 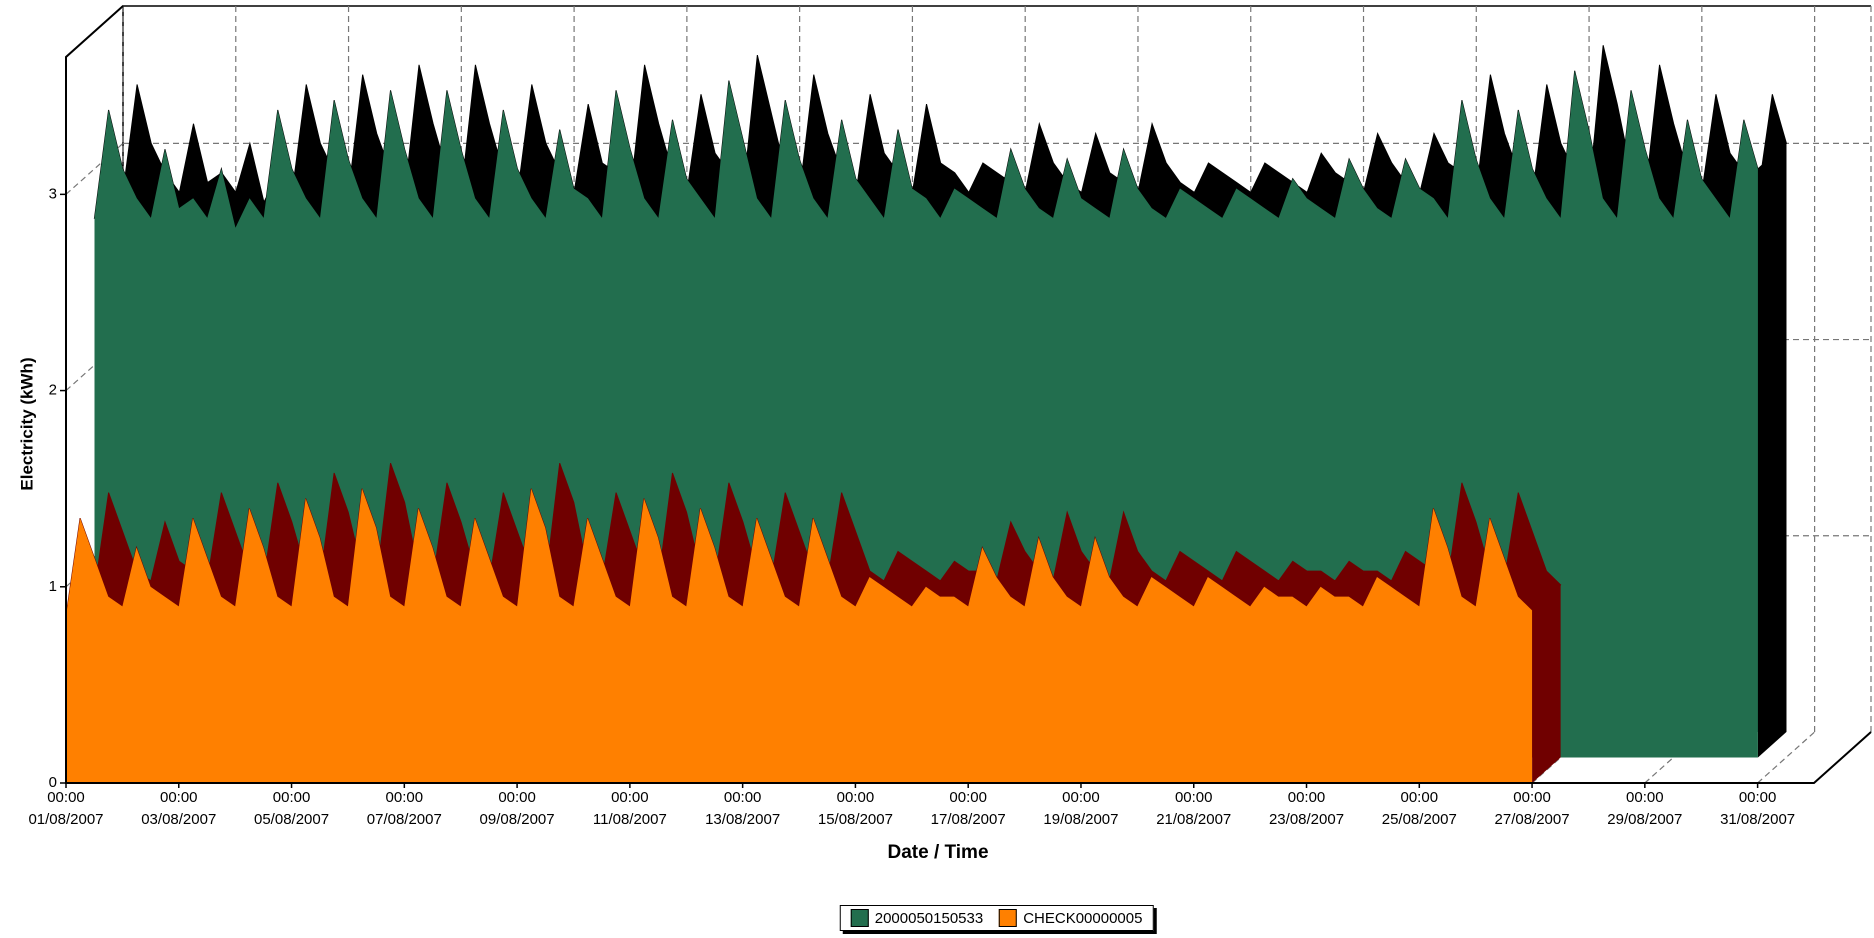 What do you see at coordinates (53, 390) in the screenshot?
I see `y-tick-label: 2` at bounding box center [53, 390].